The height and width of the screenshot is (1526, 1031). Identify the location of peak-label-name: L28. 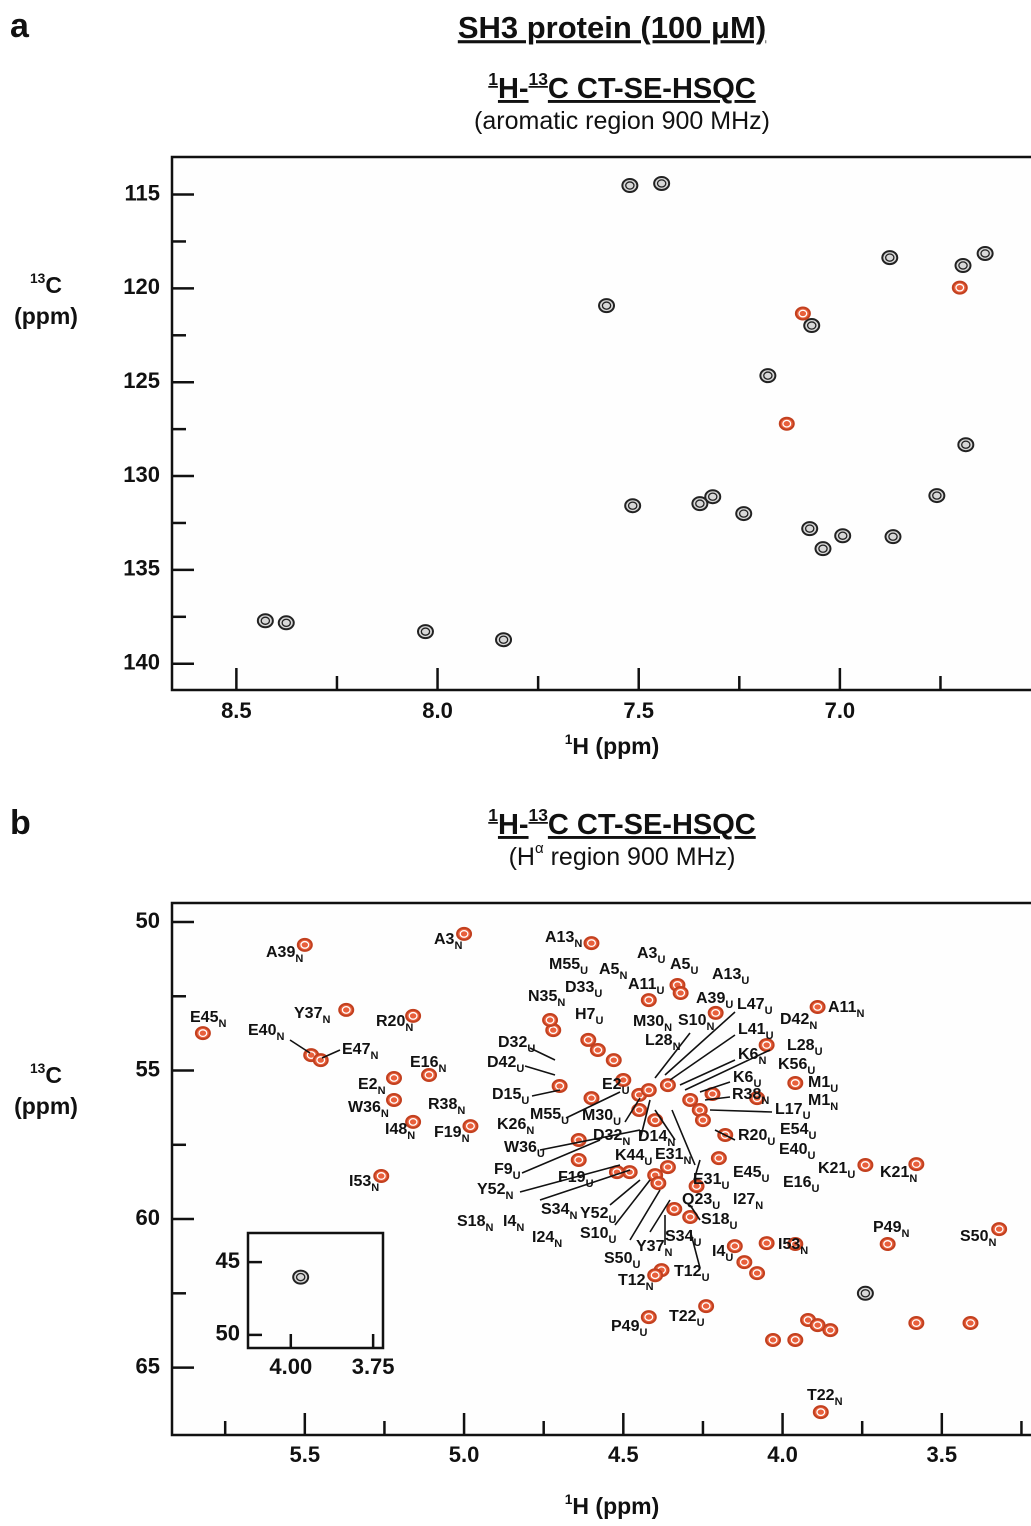
(801, 1045).